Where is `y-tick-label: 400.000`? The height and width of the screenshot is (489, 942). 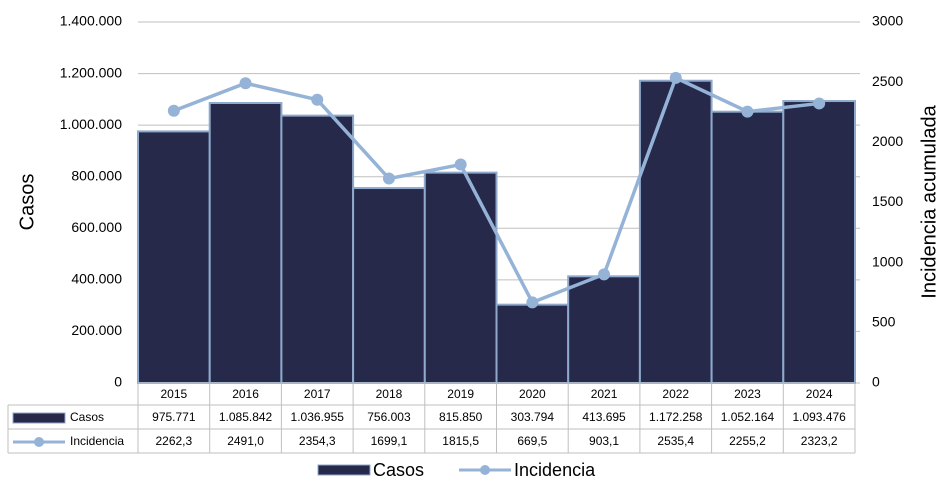 y-tick-label: 400.000 is located at coordinates (96, 279).